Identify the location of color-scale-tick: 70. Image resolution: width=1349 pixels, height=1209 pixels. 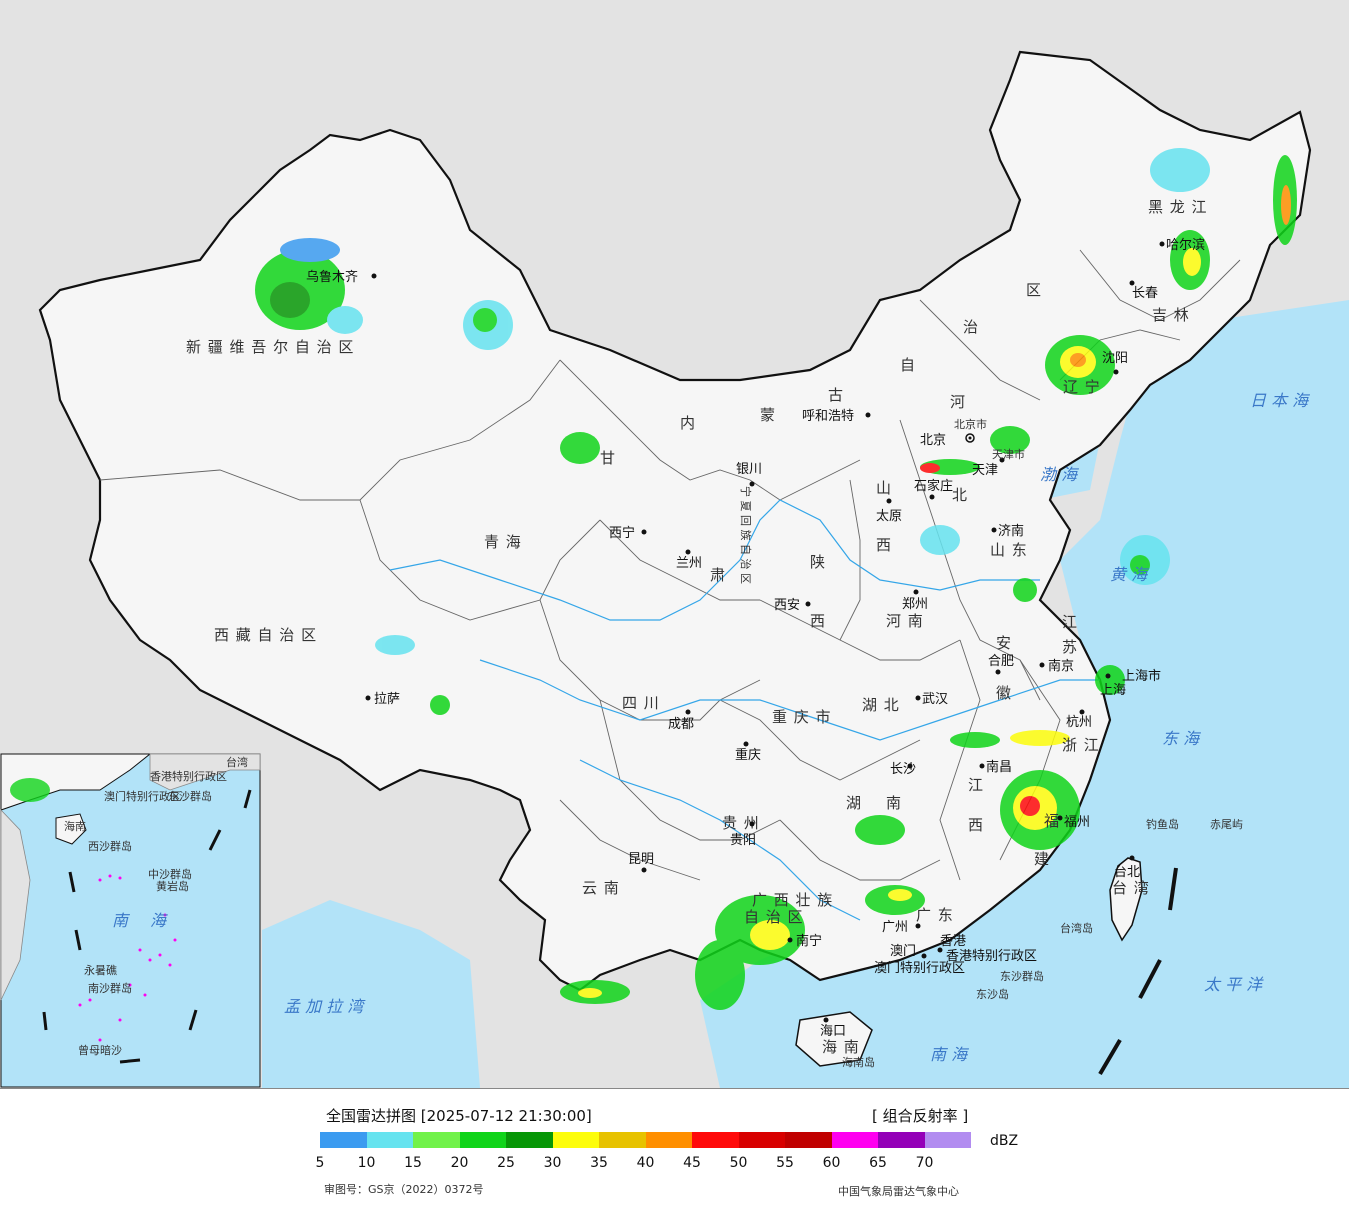
(924, 1163).